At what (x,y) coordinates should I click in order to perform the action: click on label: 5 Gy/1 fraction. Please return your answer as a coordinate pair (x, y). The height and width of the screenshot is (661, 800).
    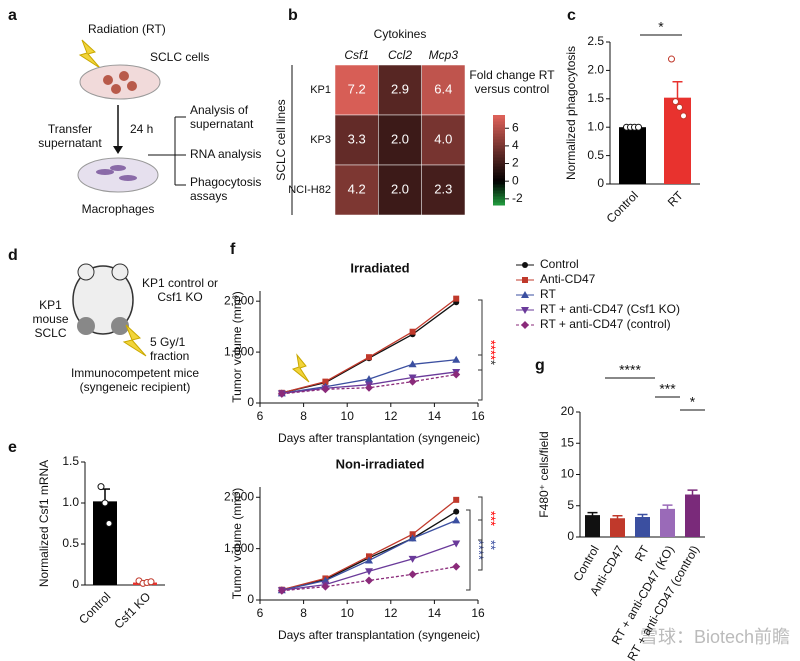
    Looking at the image, I should click on (170, 349).